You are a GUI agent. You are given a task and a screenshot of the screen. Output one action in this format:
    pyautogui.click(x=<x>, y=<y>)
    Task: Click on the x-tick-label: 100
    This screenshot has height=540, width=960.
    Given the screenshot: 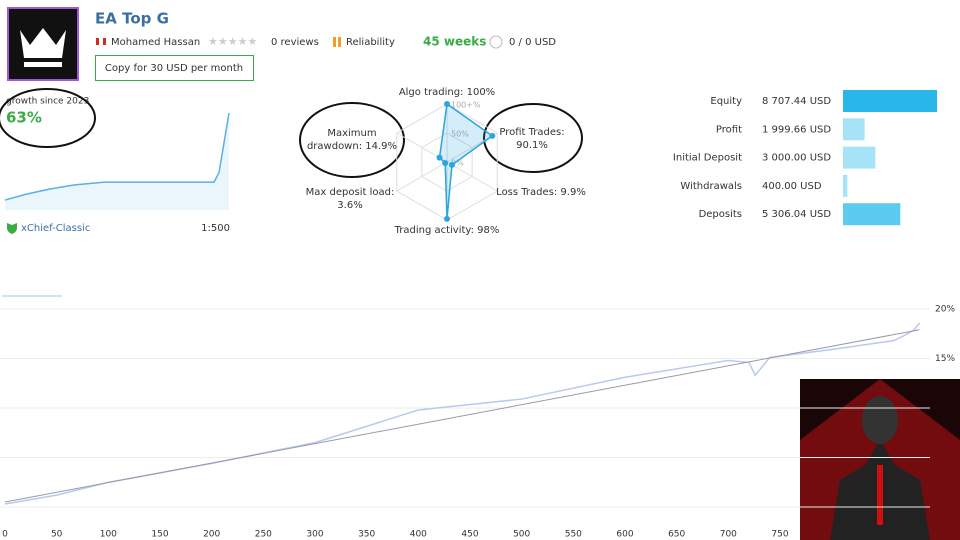 What is the action you would take?
    pyautogui.click(x=108, y=535)
    